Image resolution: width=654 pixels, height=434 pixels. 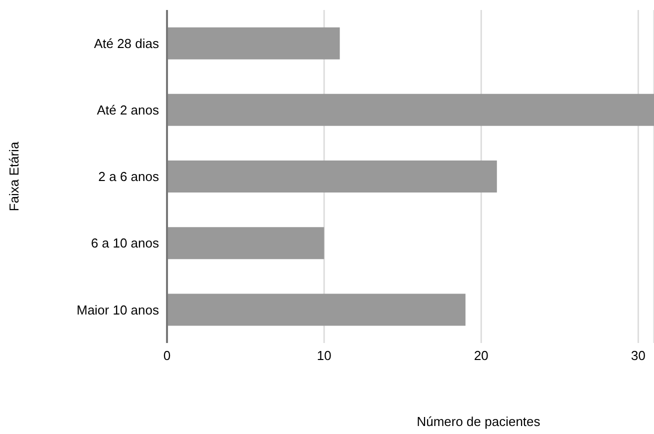 What do you see at coordinates (128, 110) in the screenshot?
I see `y-tick-label: Até 2 anos` at bounding box center [128, 110].